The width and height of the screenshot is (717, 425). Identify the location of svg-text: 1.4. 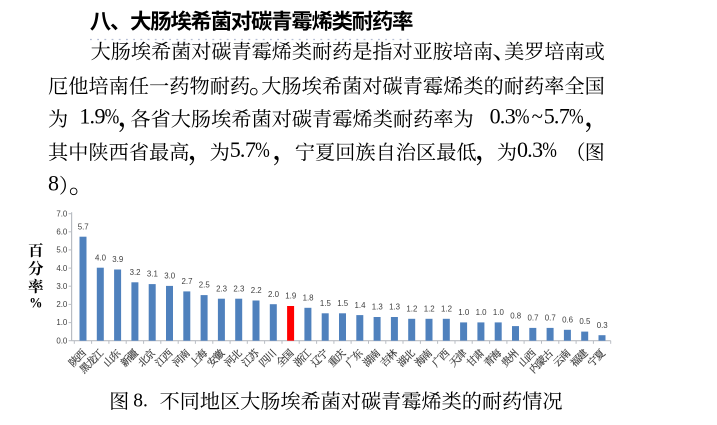
(361, 305).